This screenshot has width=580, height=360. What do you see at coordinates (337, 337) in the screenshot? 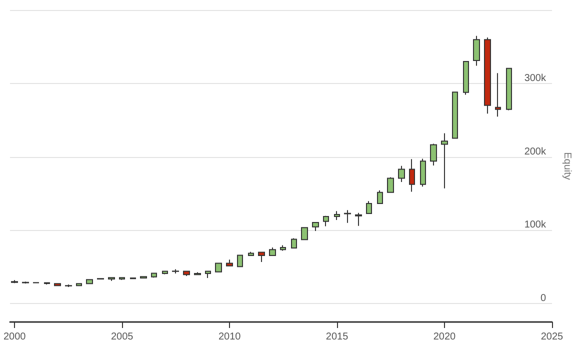
I see `x-tick-label: 2015` at bounding box center [337, 337].